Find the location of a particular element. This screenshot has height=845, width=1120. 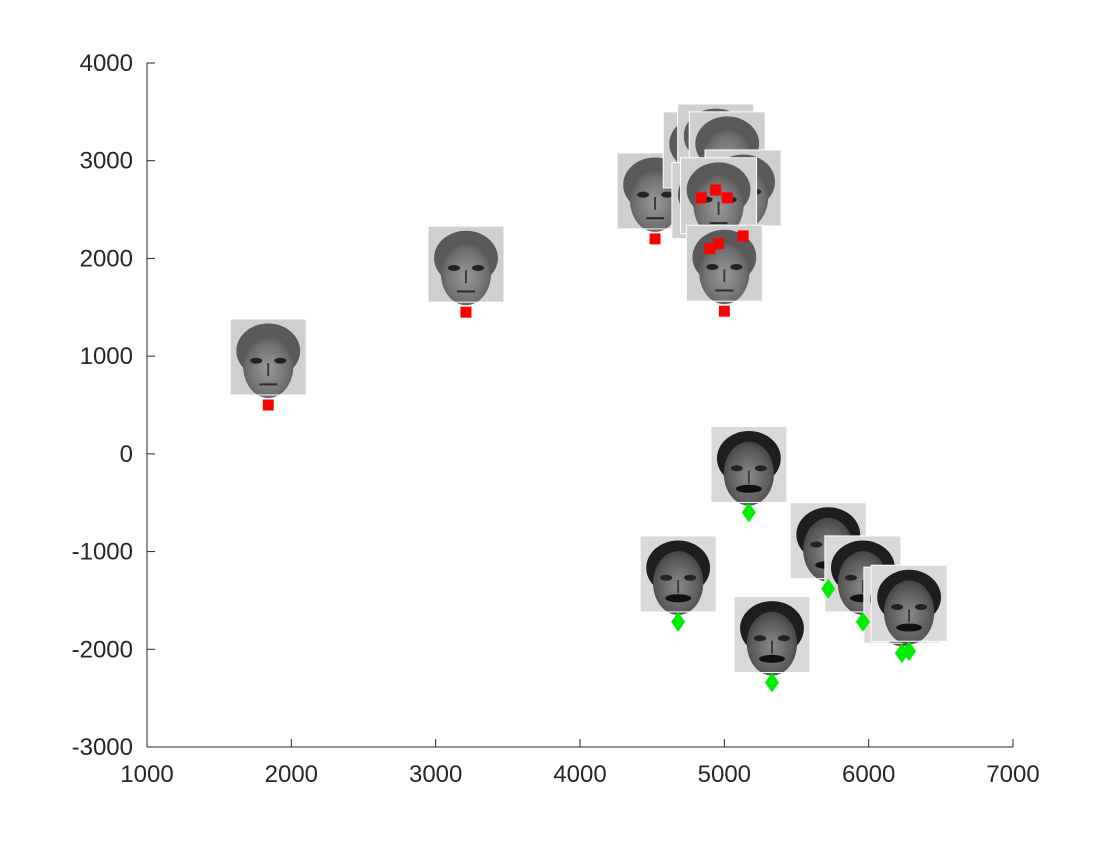

x-tick-label: 2000 is located at coordinates (291, 774).